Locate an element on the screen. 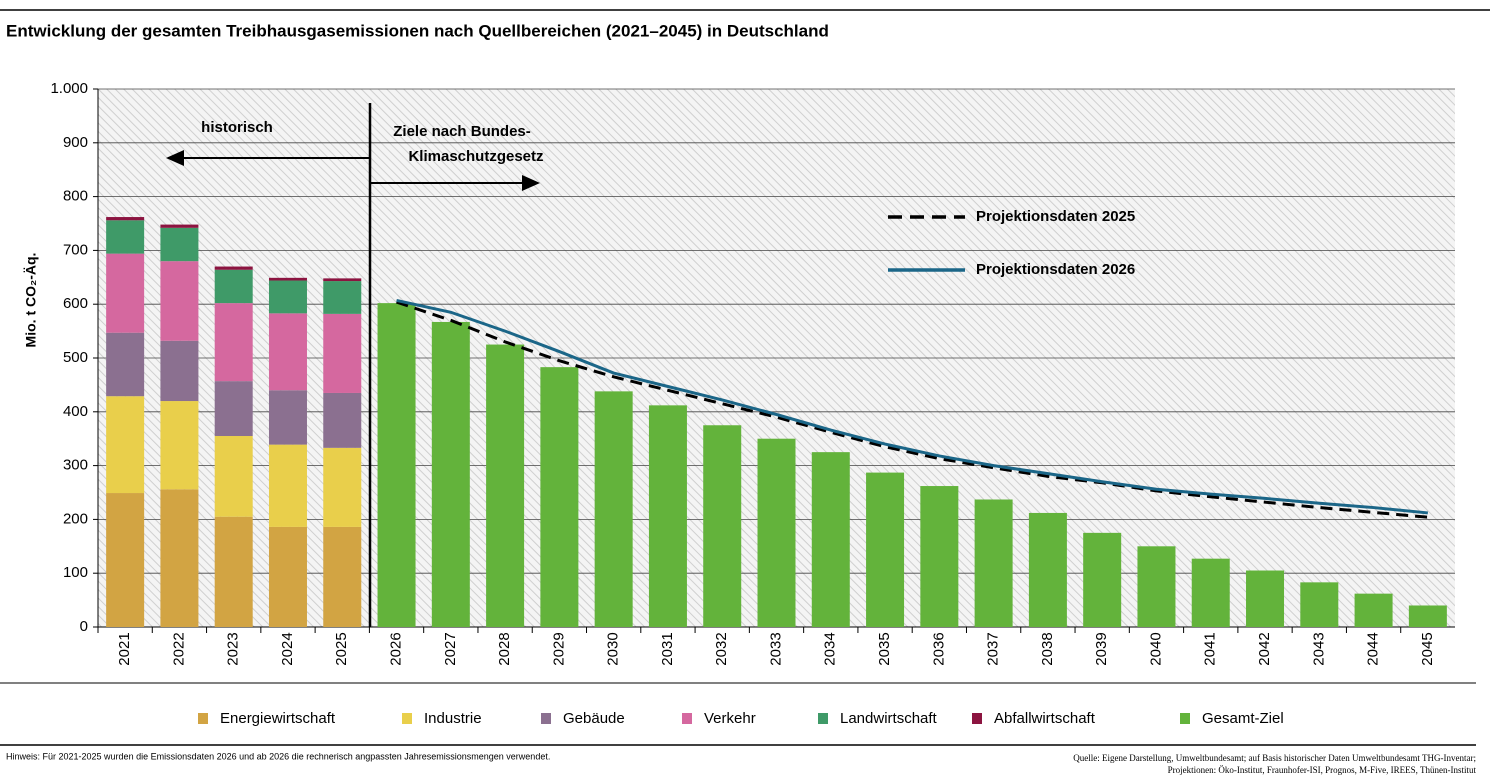  y-tick-label: 800 is located at coordinates (75, 196).